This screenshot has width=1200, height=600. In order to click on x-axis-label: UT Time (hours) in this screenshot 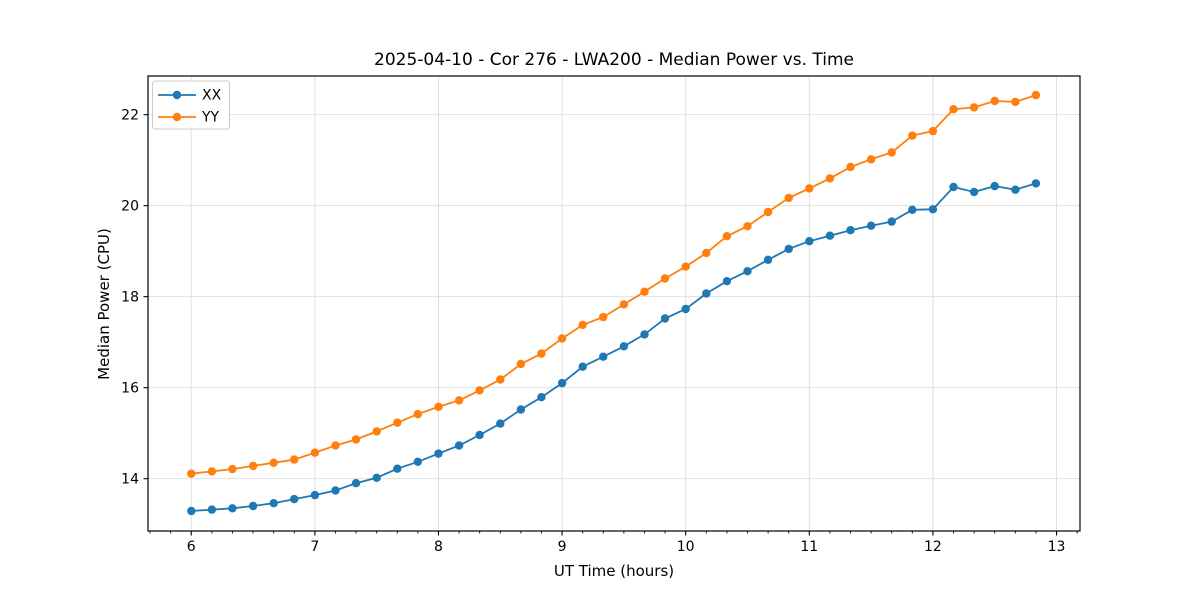, I will do `click(614, 571)`.